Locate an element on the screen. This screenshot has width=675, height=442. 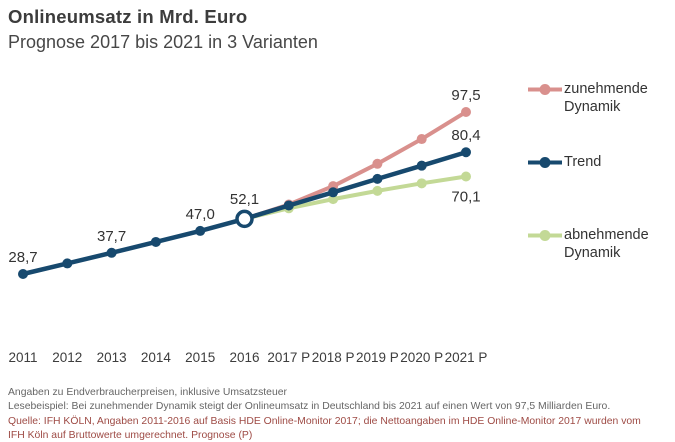
x-axis-label: 2020 P is located at coordinates (421, 357).